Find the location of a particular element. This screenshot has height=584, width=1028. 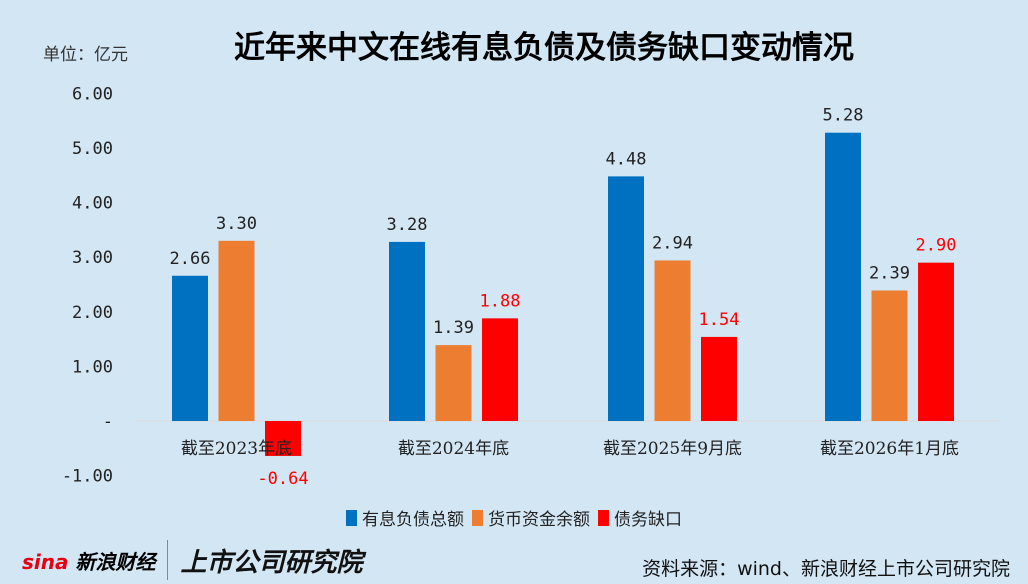

x-tick-label: 截至2026年1月底 is located at coordinates (889, 449).